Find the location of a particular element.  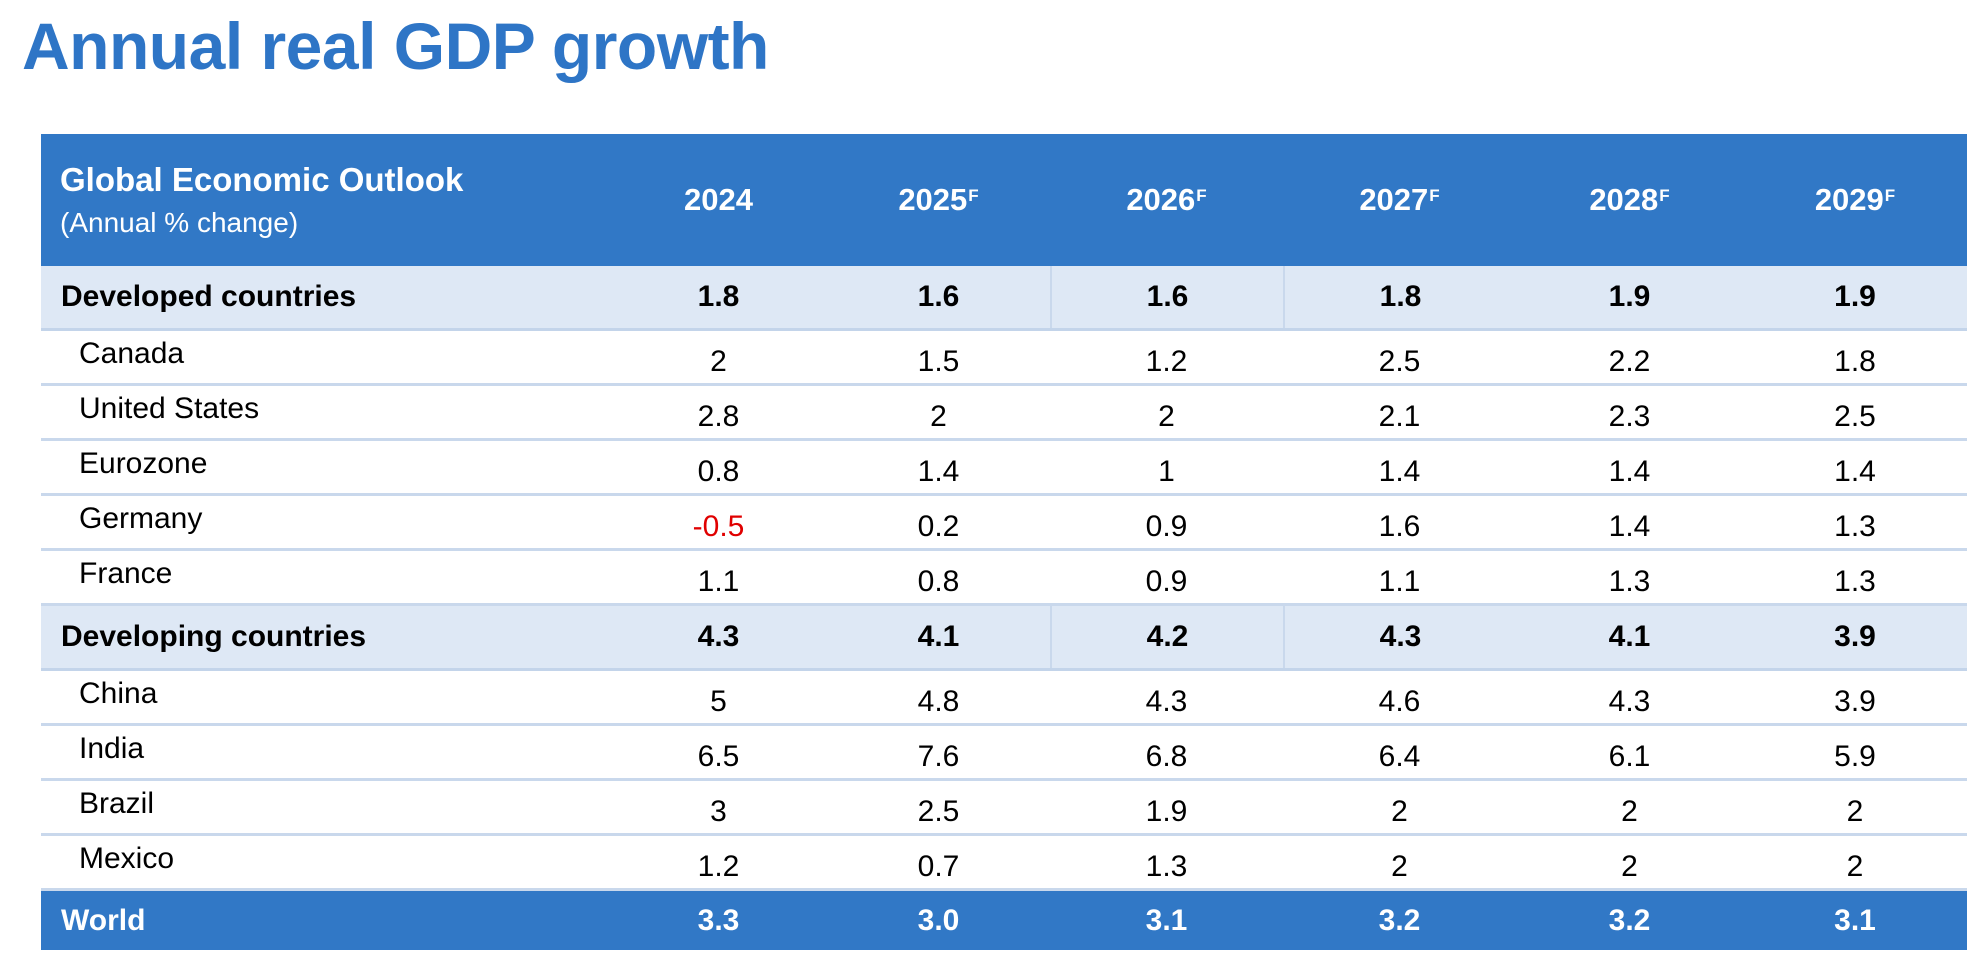

value-cell: 3 is located at coordinates (718, 811).